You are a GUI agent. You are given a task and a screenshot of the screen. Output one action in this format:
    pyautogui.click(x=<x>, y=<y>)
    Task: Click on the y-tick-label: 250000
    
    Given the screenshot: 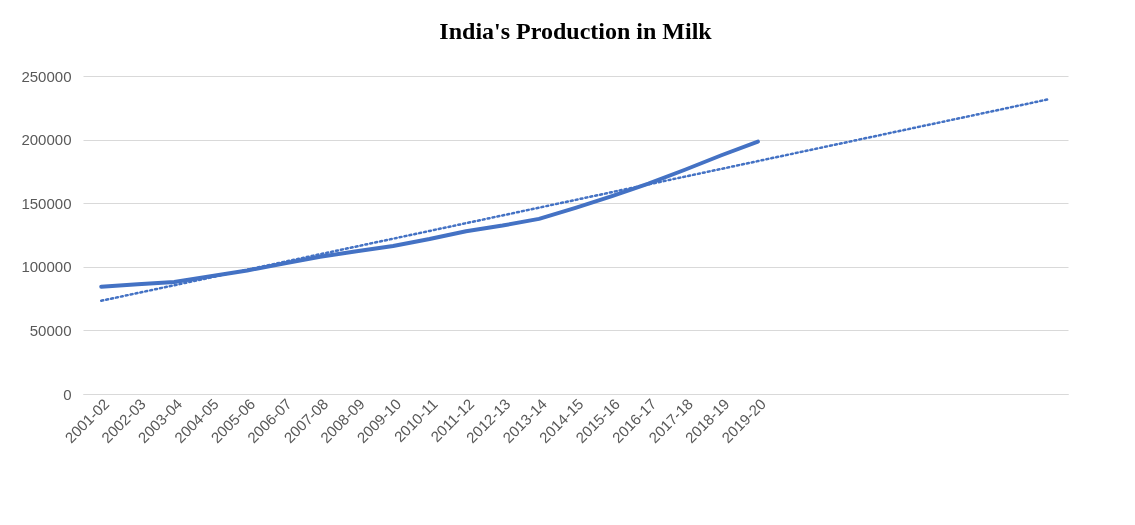 What is the action you would take?
    pyautogui.click(x=46, y=76)
    